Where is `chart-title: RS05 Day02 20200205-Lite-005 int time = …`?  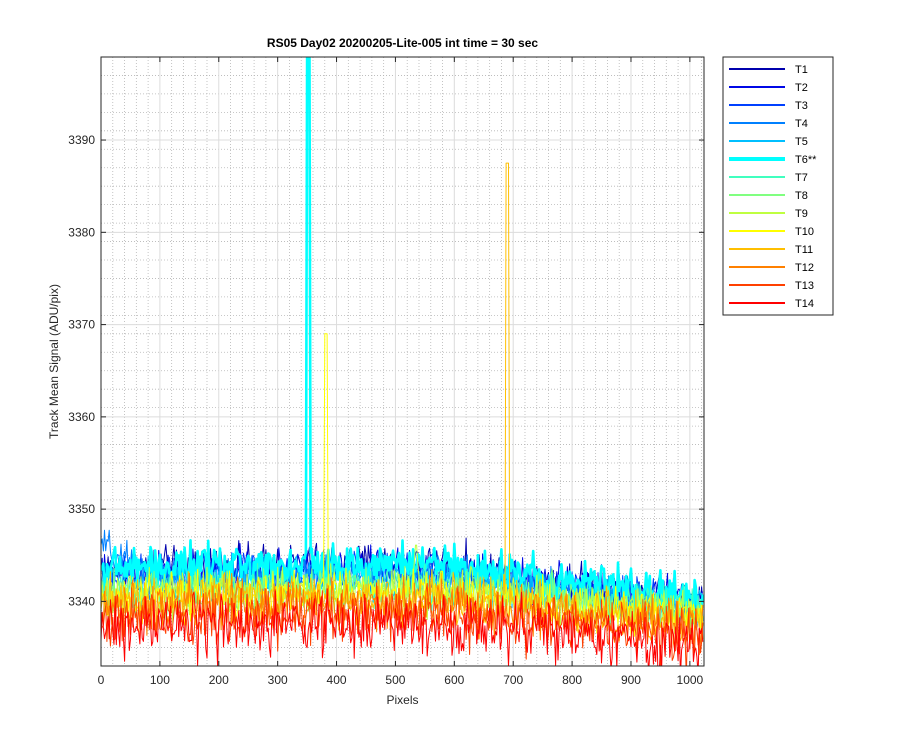
chart-title: RS05 Day02 20200205-Lite-005 int time = … is located at coordinates (402, 43).